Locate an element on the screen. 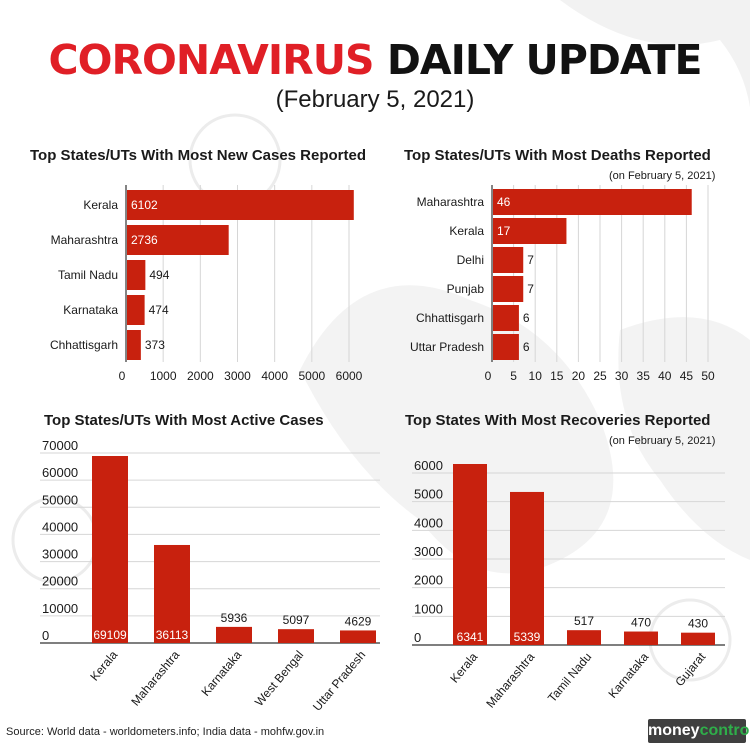 Image resolution: width=750 pixels, height=750 pixels. data-label: 5936 is located at coordinates (234, 618).